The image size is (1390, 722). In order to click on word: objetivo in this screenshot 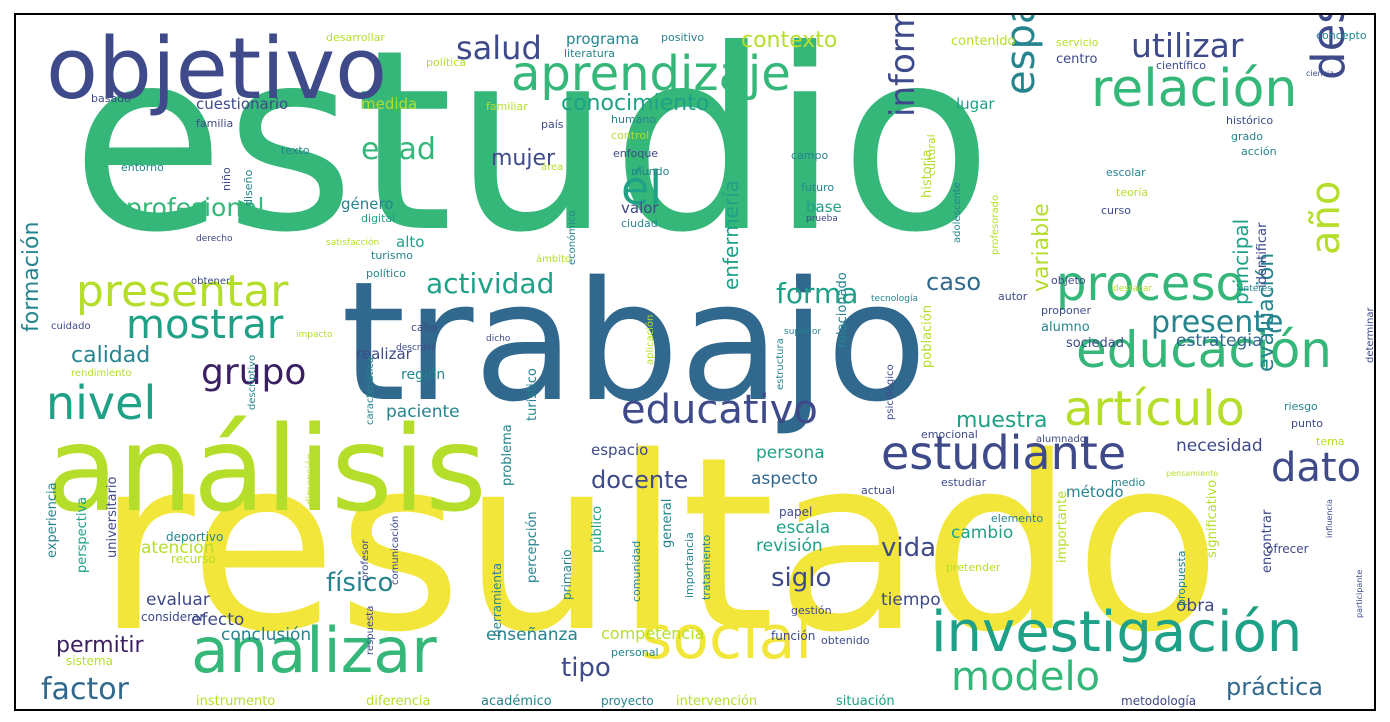, I will do `click(217, 69)`.